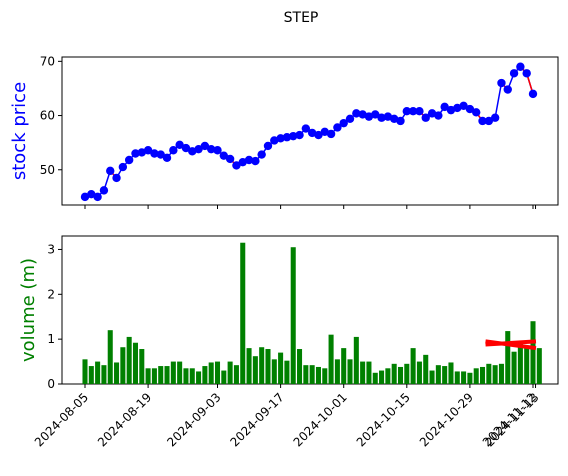 Image resolution: width=568 pixels, height=476 pixels. I want to click on volume-y-tick-label: 1, so click(51, 339).